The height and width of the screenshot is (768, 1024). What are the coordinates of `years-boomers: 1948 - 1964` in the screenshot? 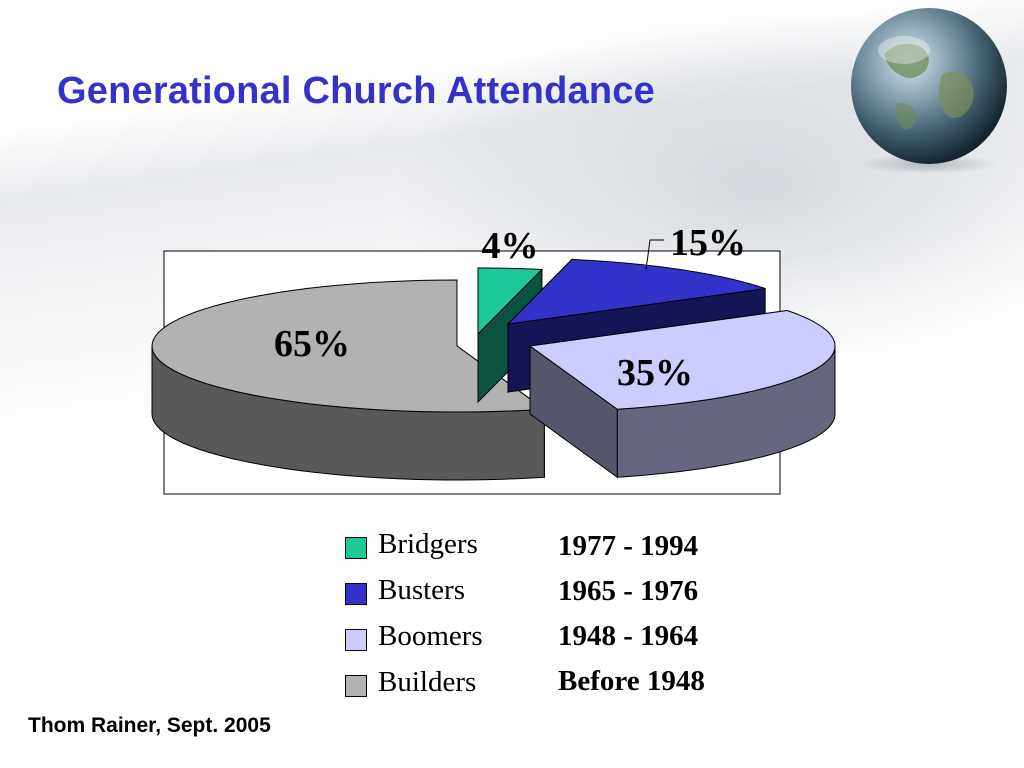 It's located at (628, 636).